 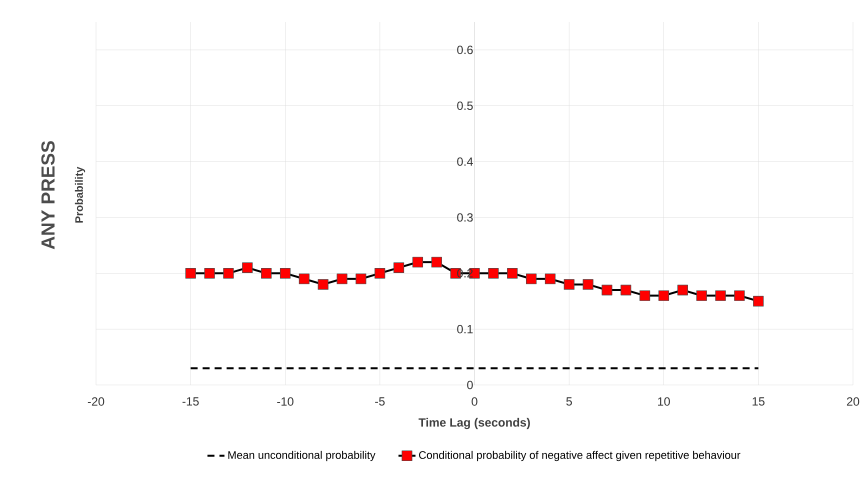 What do you see at coordinates (190, 401) in the screenshot?
I see `x-tick-label: -15` at bounding box center [190, 401].